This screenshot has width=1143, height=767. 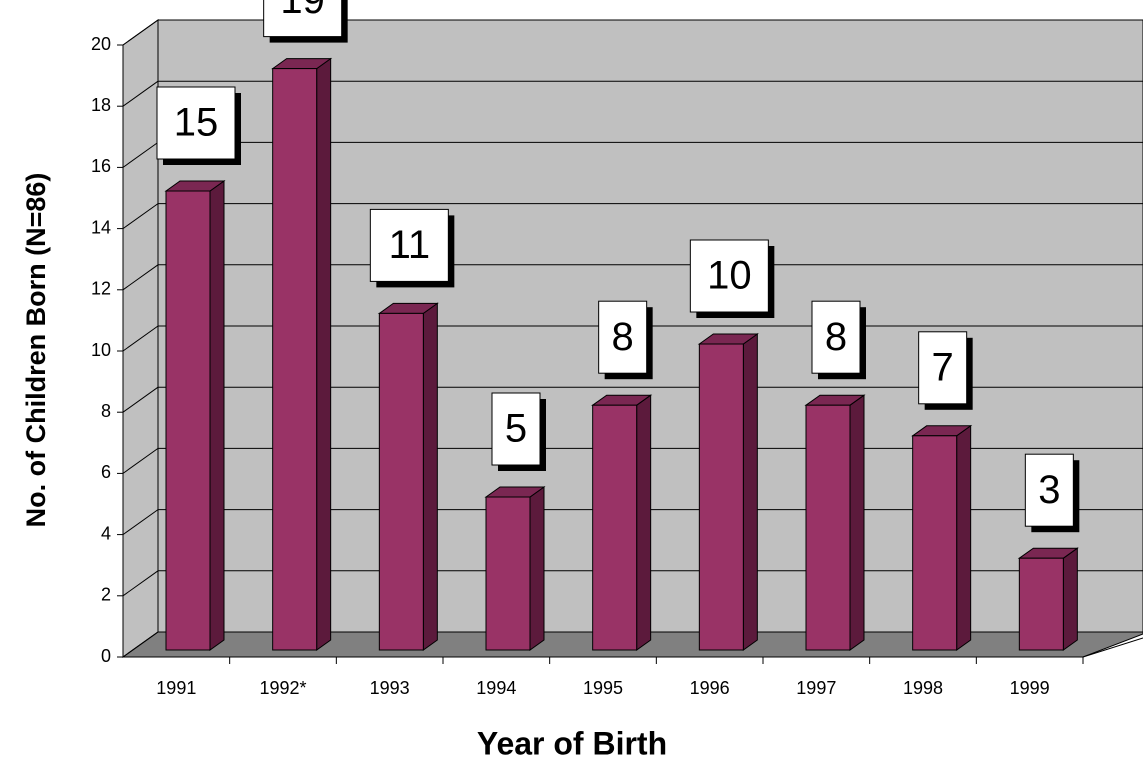 What do you see at coordinates (101, 227) in the screenshot?
I see `y-tick-label: 14` at bounding box center [101, 227].